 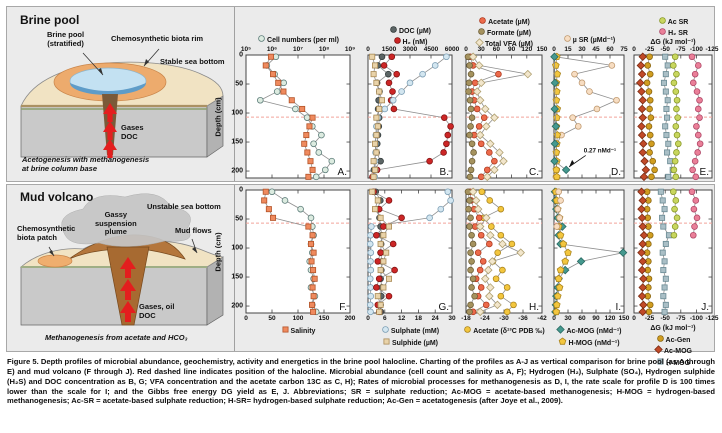 I want to click on depth-tick-label: 50, so click(x=239, y=219).